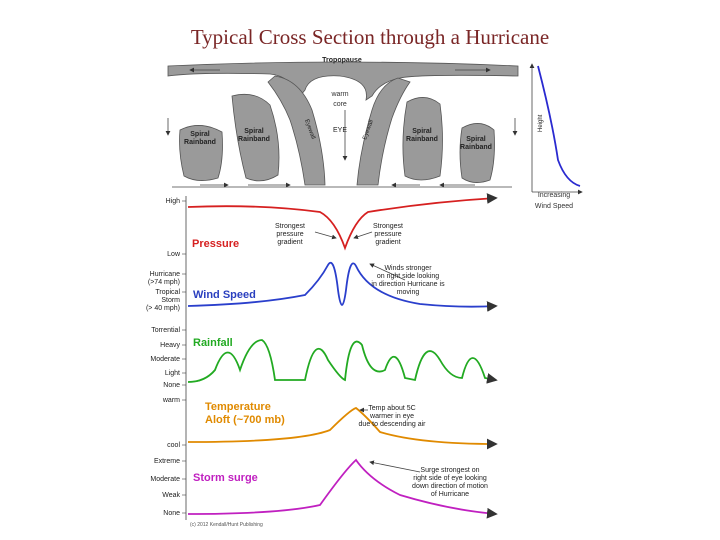  Describe the element at coordinates (164, 282) in the screenshot. I see `level-label: (>74 mph)` at that location.